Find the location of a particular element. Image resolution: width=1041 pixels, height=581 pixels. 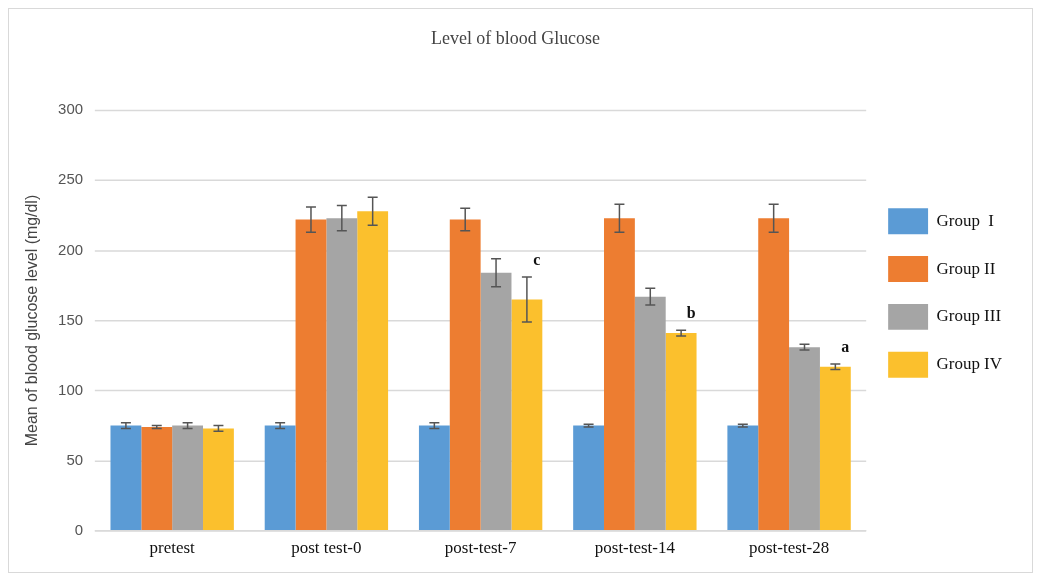

chart-title: Level of blood Glucose is located at coordinates (516, 38).